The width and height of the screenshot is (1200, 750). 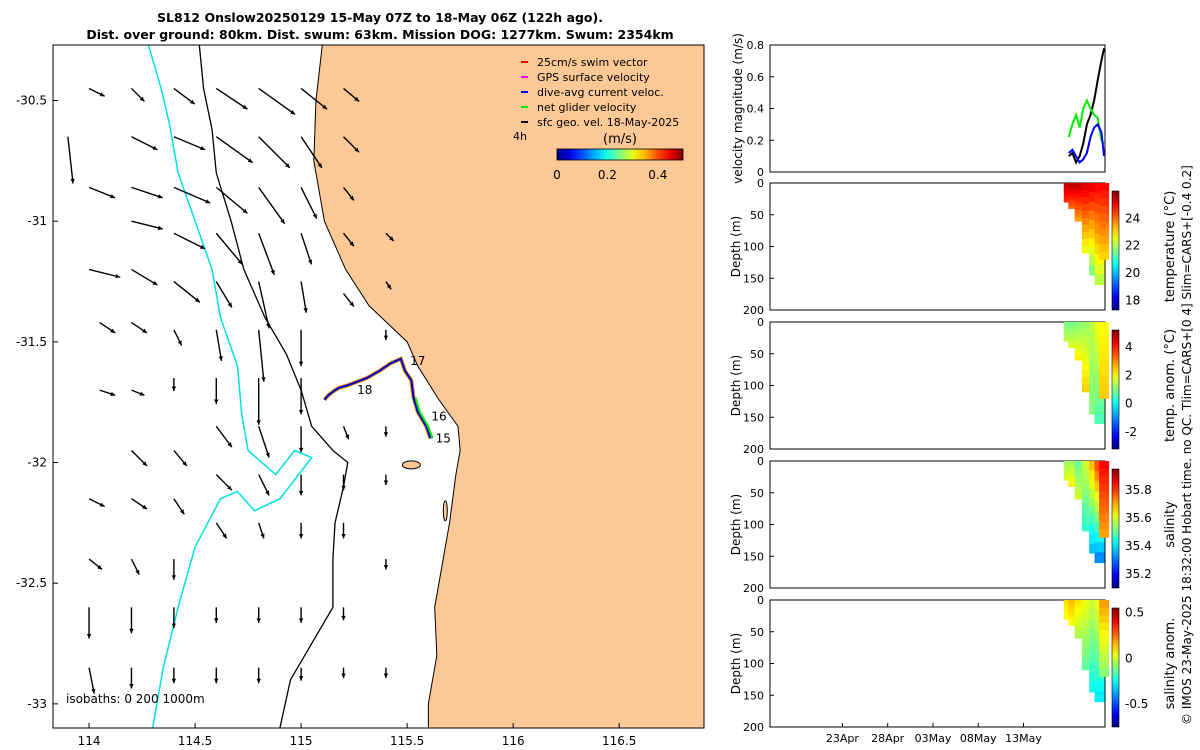 What do you see at coordinates (738, 108) in the screenshot?
I see `velocity-ylabel: velocity magnitude (m/s)` at bounding box center [738, 108].